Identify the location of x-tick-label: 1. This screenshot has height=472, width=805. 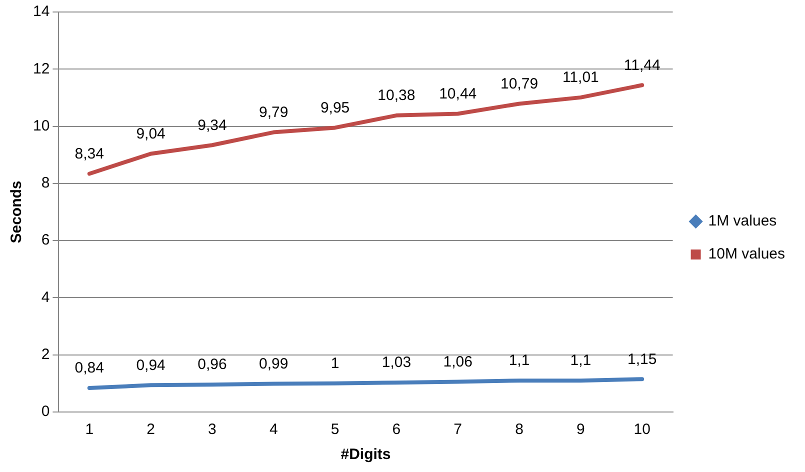
(89, 429).